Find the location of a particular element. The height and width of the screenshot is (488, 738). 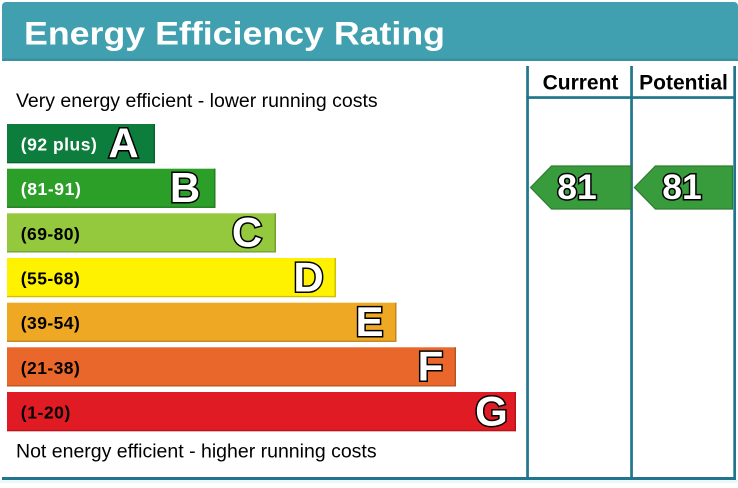

svg-text: (69-80) is located at coordinates (50, 234).